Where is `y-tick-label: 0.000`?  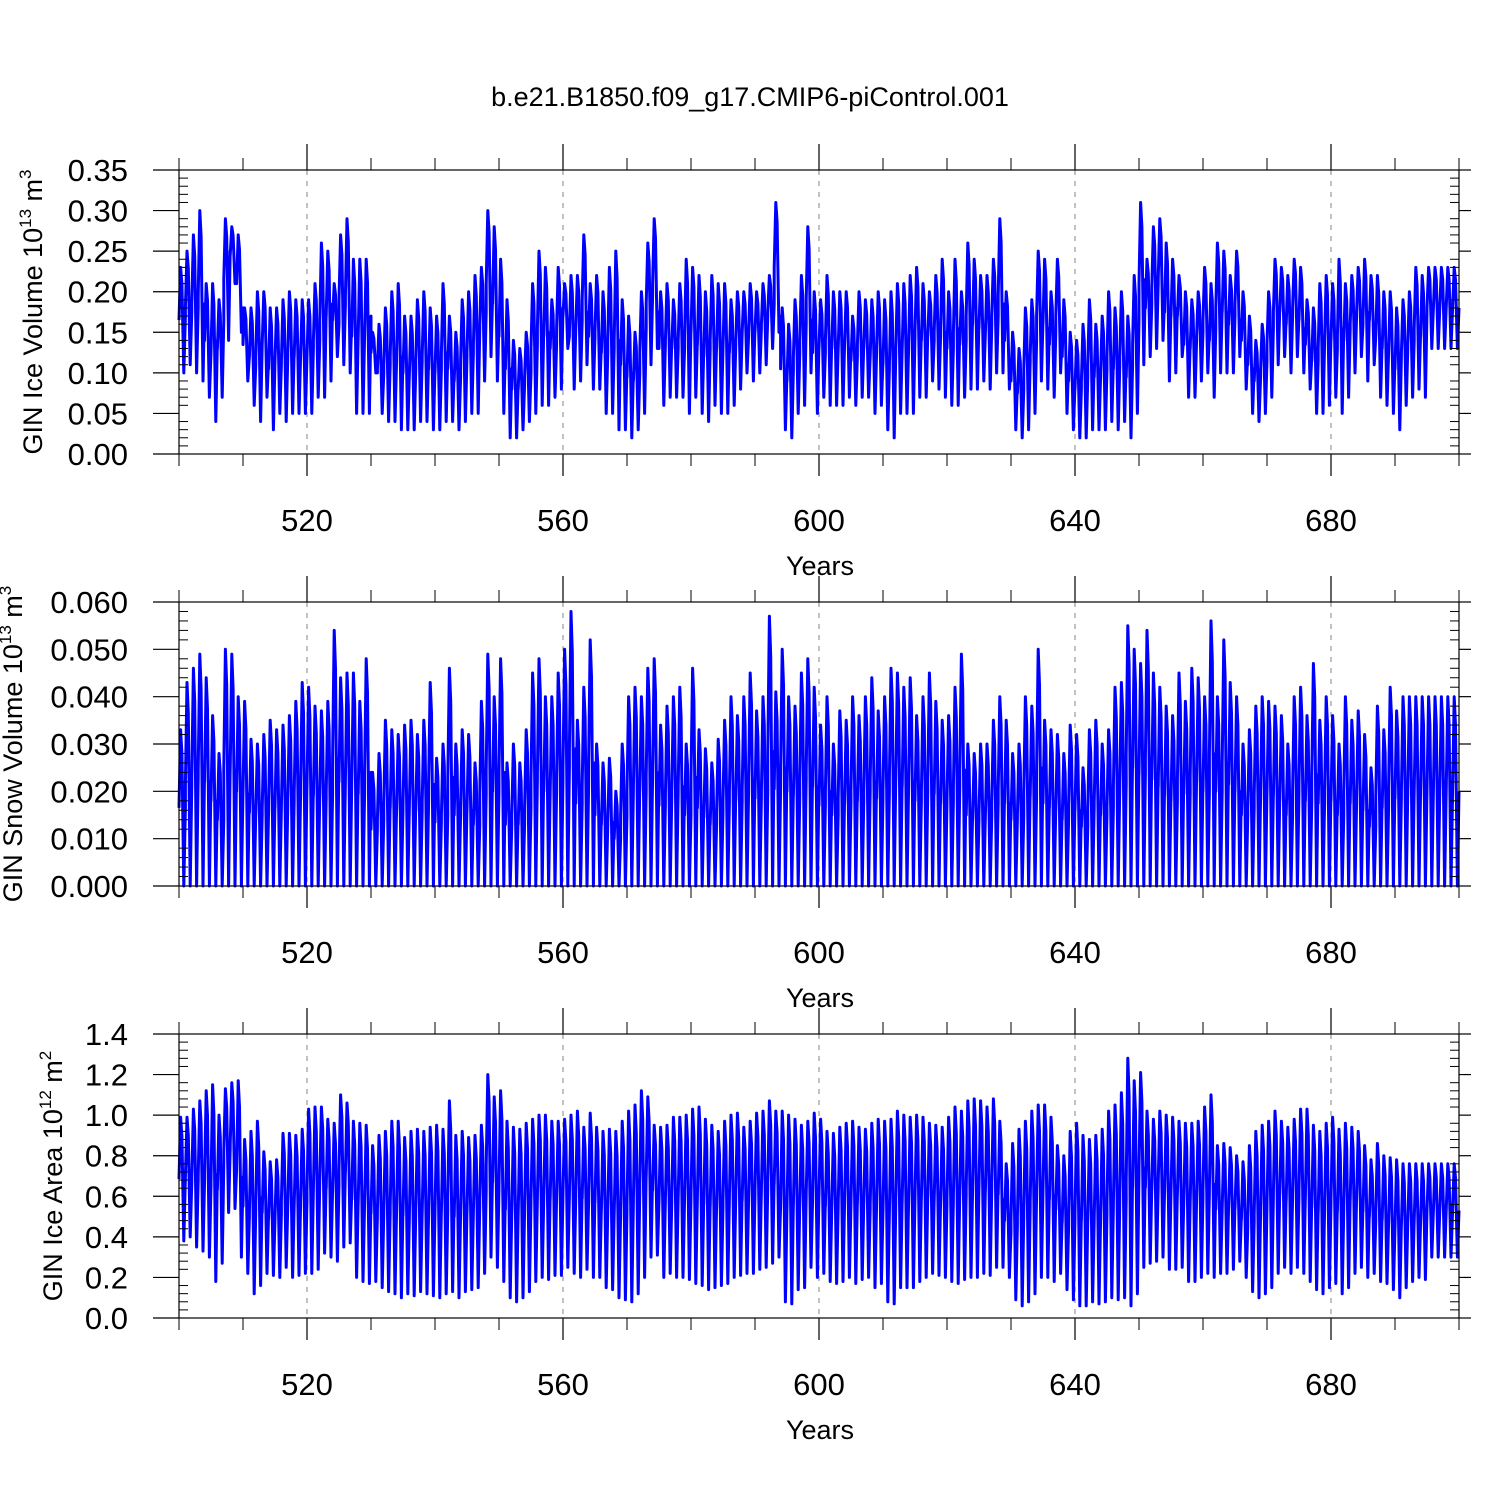 y-tick-label: 0.000 is located at coordinates (89, 886).